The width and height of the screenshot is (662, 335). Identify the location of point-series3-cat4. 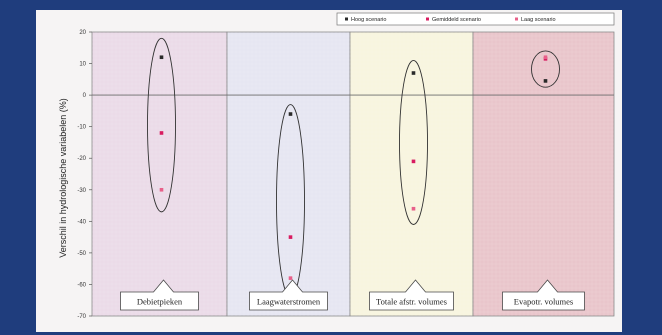
(545, 57).